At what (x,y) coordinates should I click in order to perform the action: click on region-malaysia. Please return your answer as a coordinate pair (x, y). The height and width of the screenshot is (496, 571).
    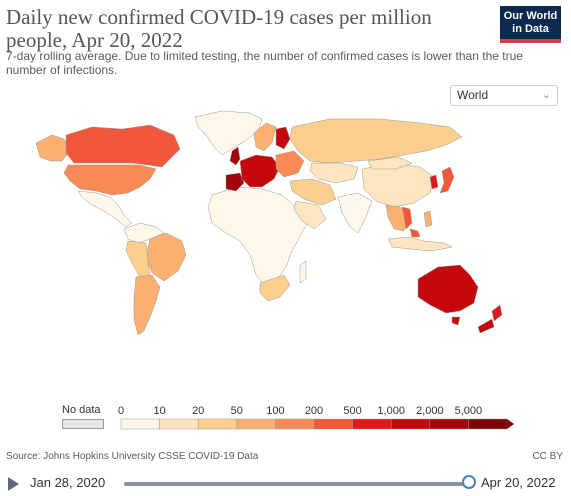
    Looking at the image, I should click on (415, 233).